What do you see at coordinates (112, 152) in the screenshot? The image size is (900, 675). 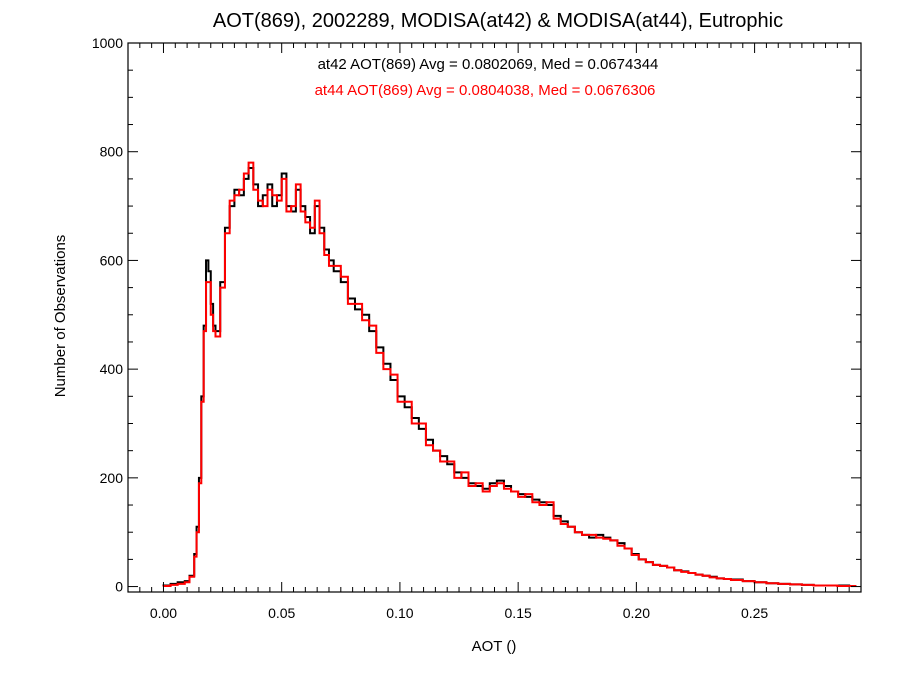 I see `y-tick-label: 800` at bounding box center [112, 152].